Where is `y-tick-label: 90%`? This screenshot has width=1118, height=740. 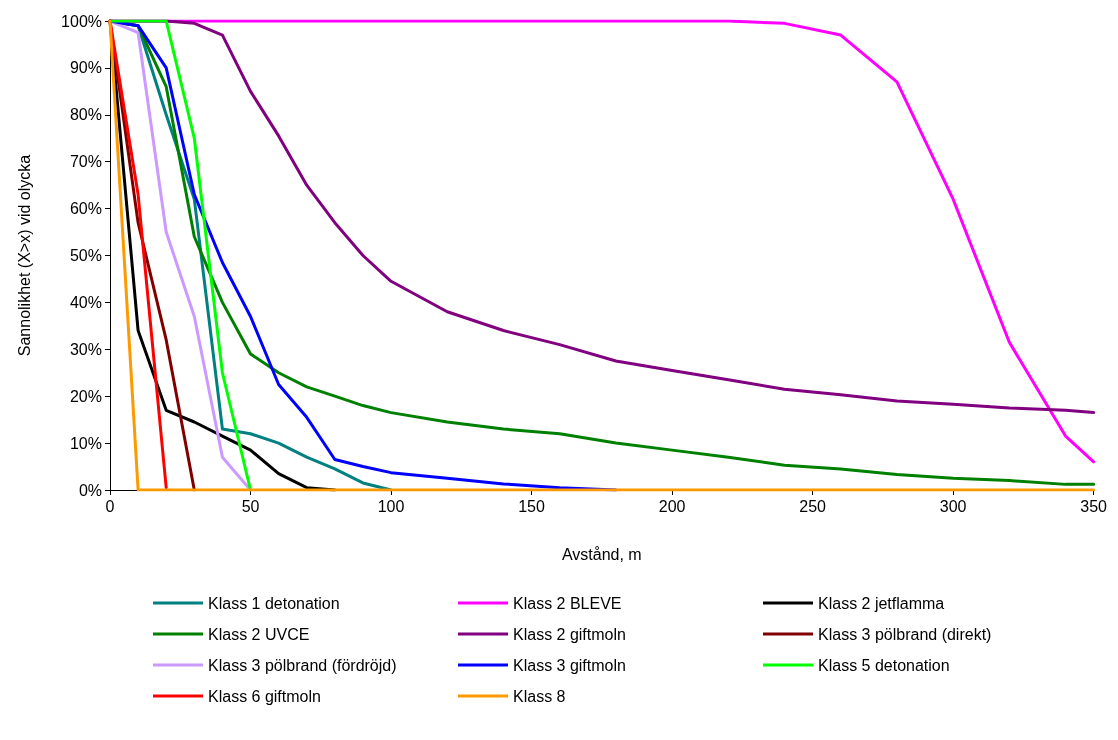
y-tick-label: 90% is located at coordinates (85, 68).